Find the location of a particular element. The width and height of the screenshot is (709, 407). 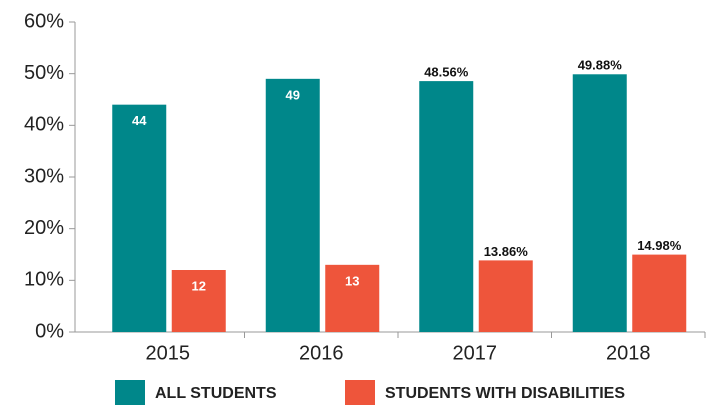

data-label: 12 is located at coordinates (199, 285).